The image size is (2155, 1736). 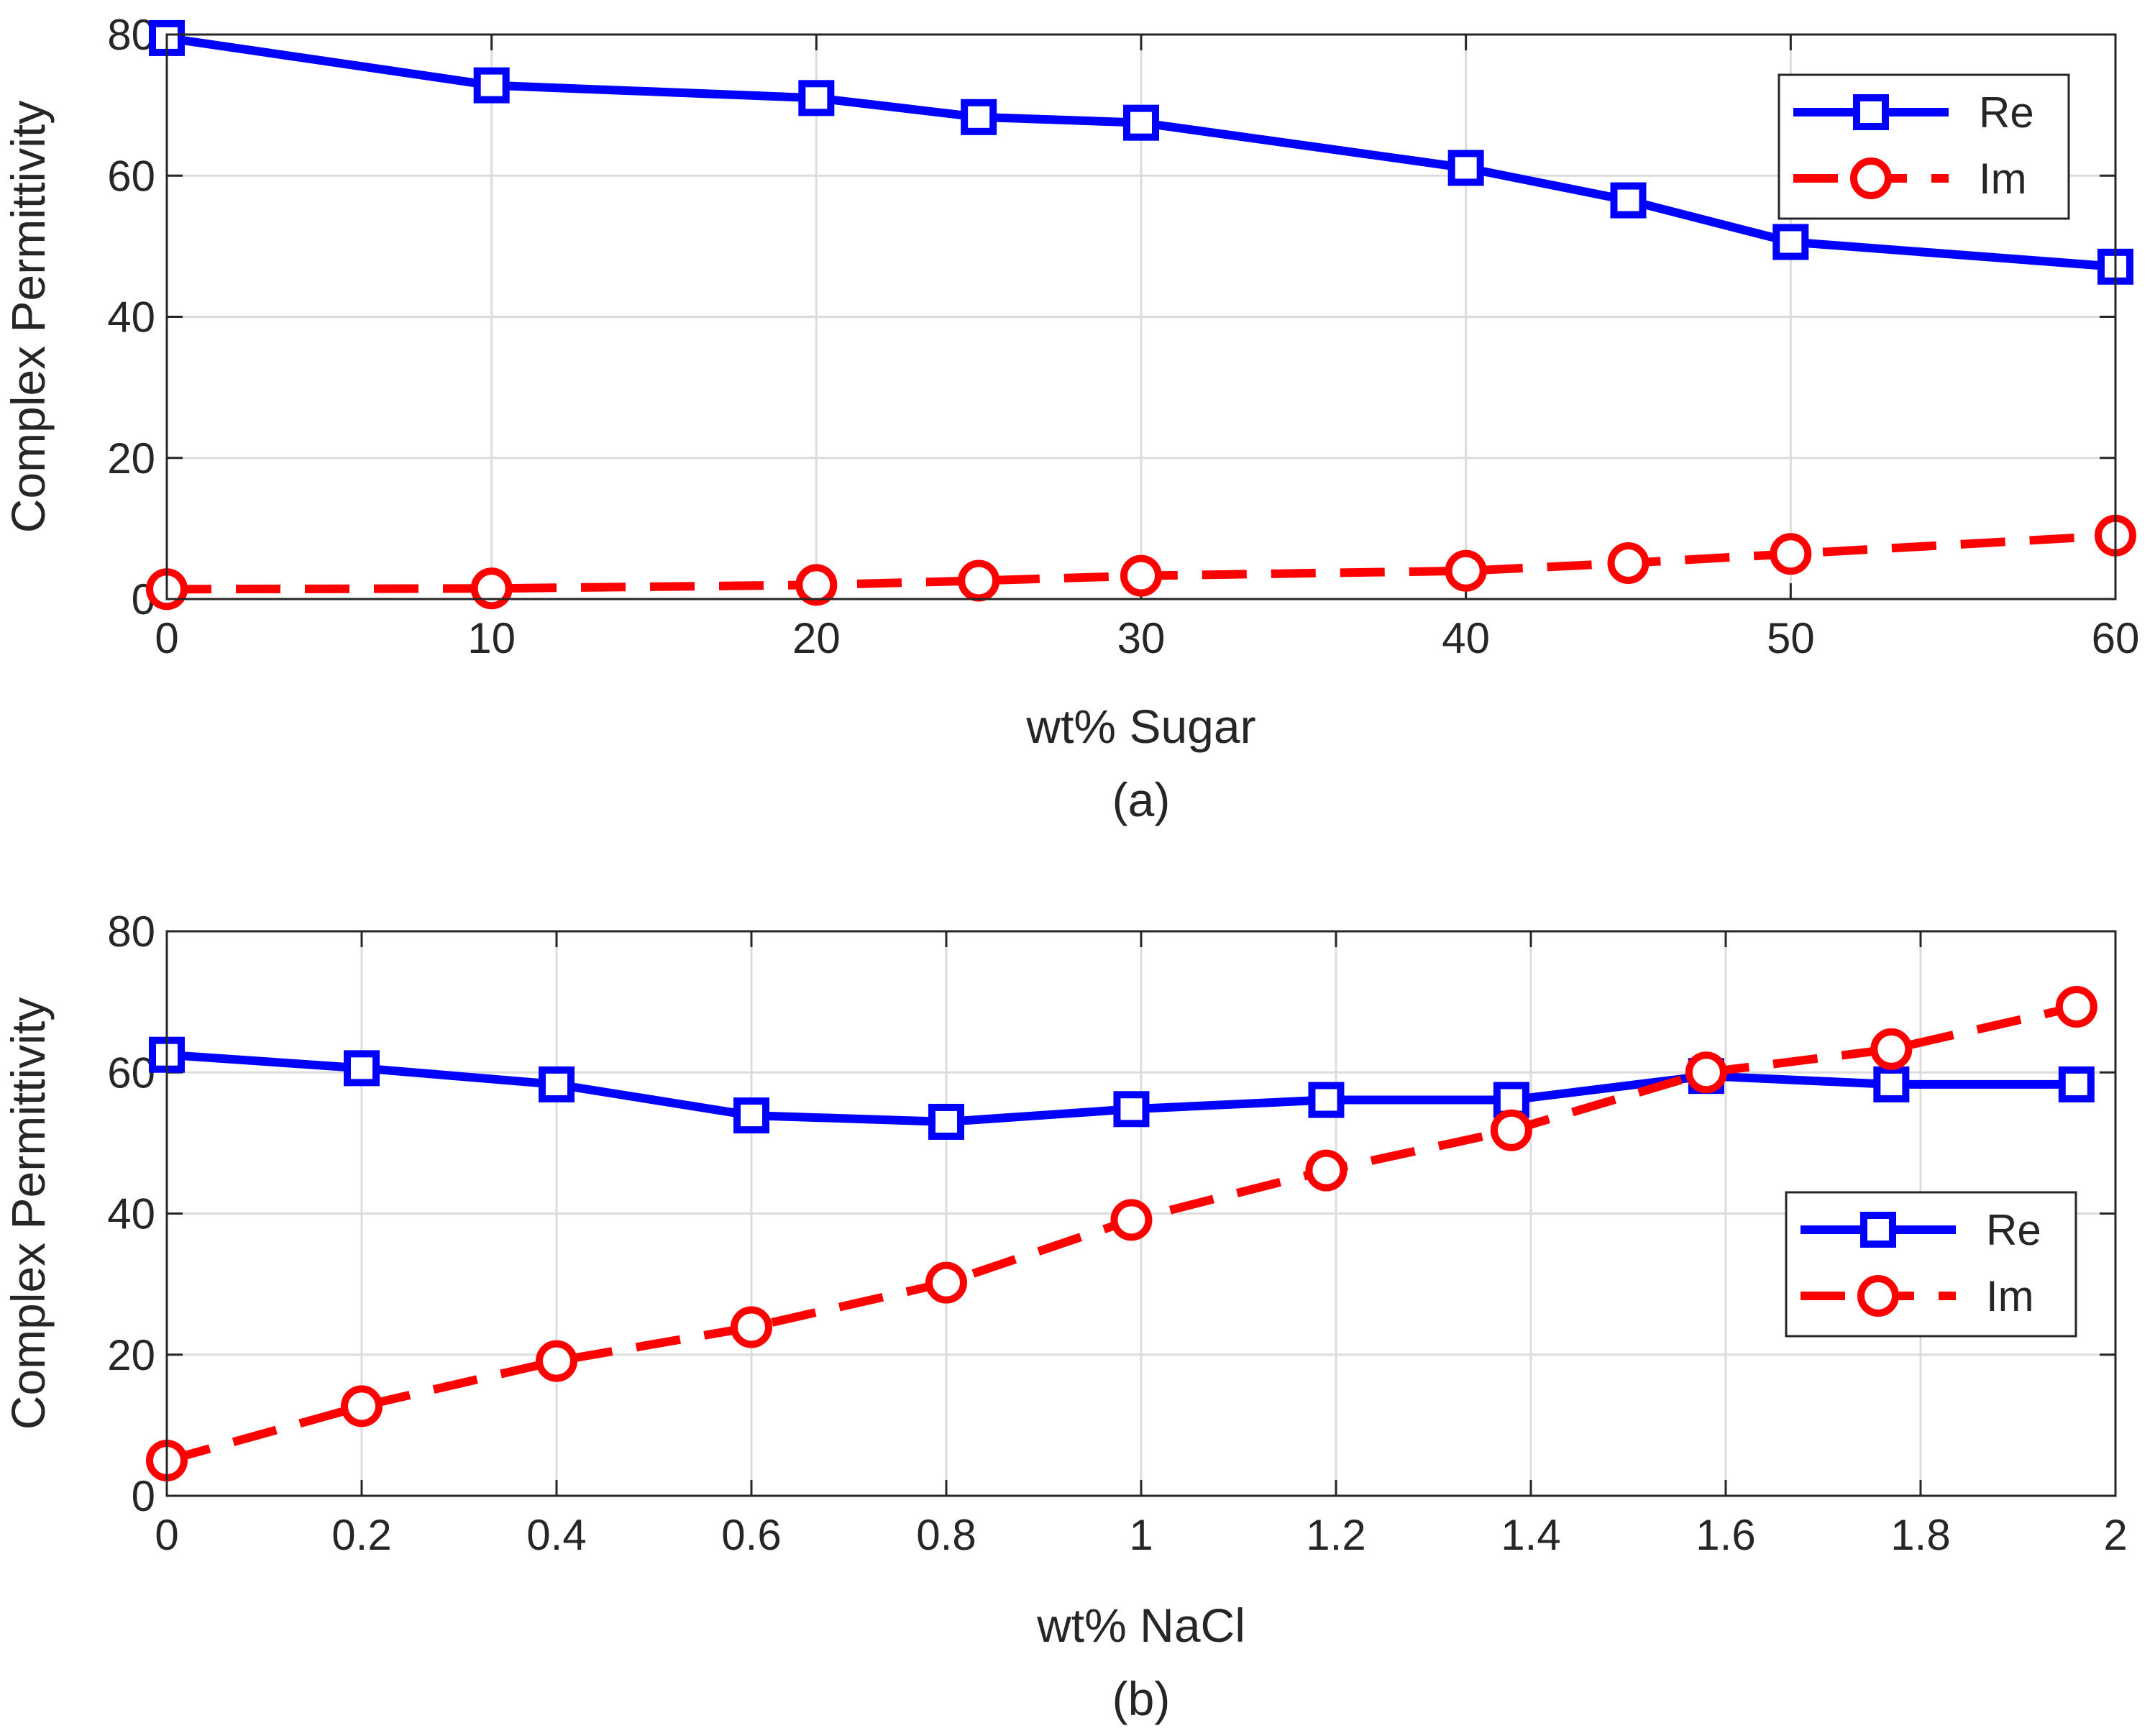 What do you see at coordinates (1141, 799) in the screenshot?
I see `panel-caption: (a)` at bounding box center [1141, 799].